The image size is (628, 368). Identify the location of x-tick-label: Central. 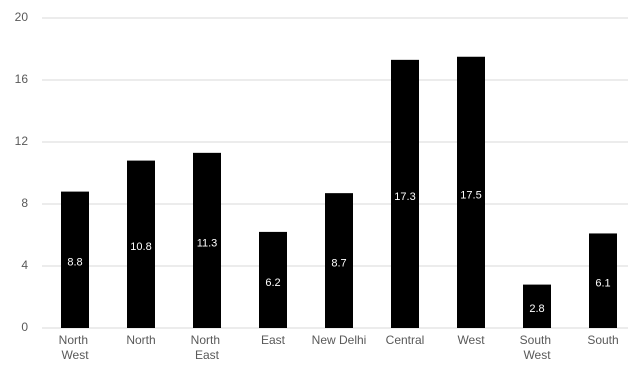
(405, 340).